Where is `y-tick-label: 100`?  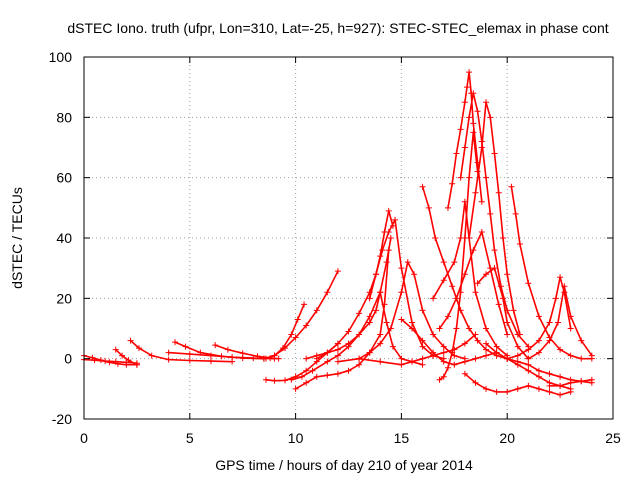
y-tick-label: 100 is located at coordinates (61, 57).